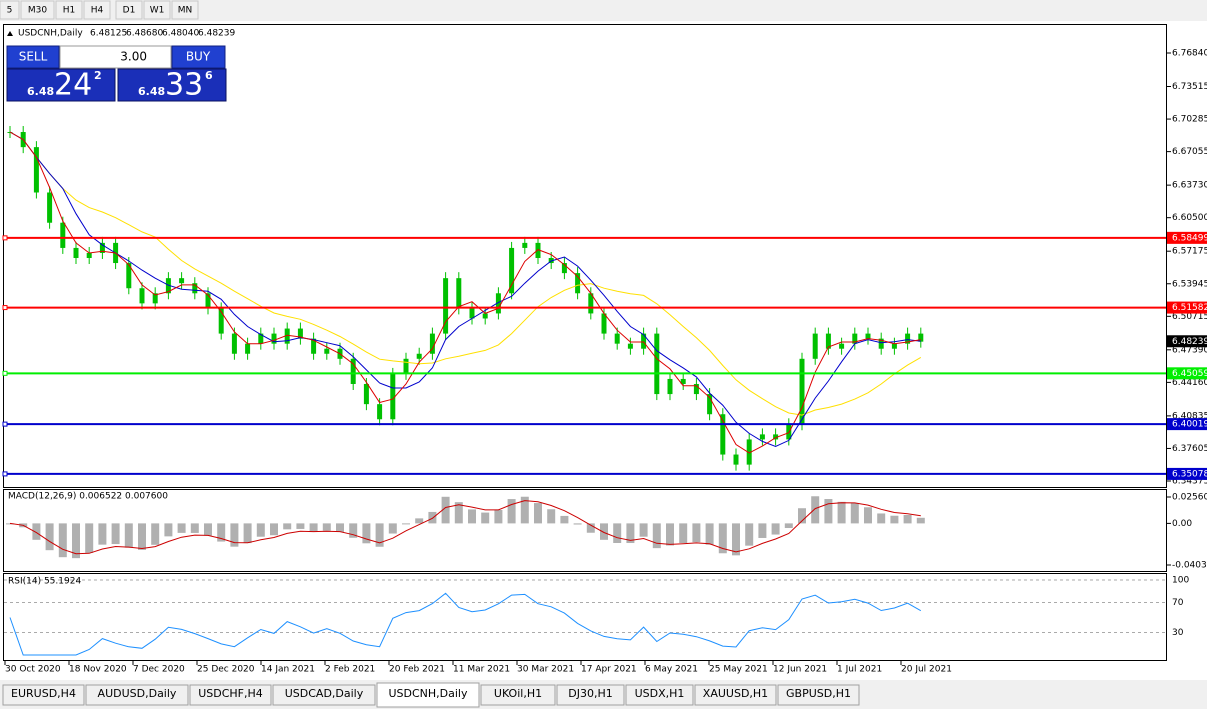  I want to click on rsi-line, so click(465, 624).